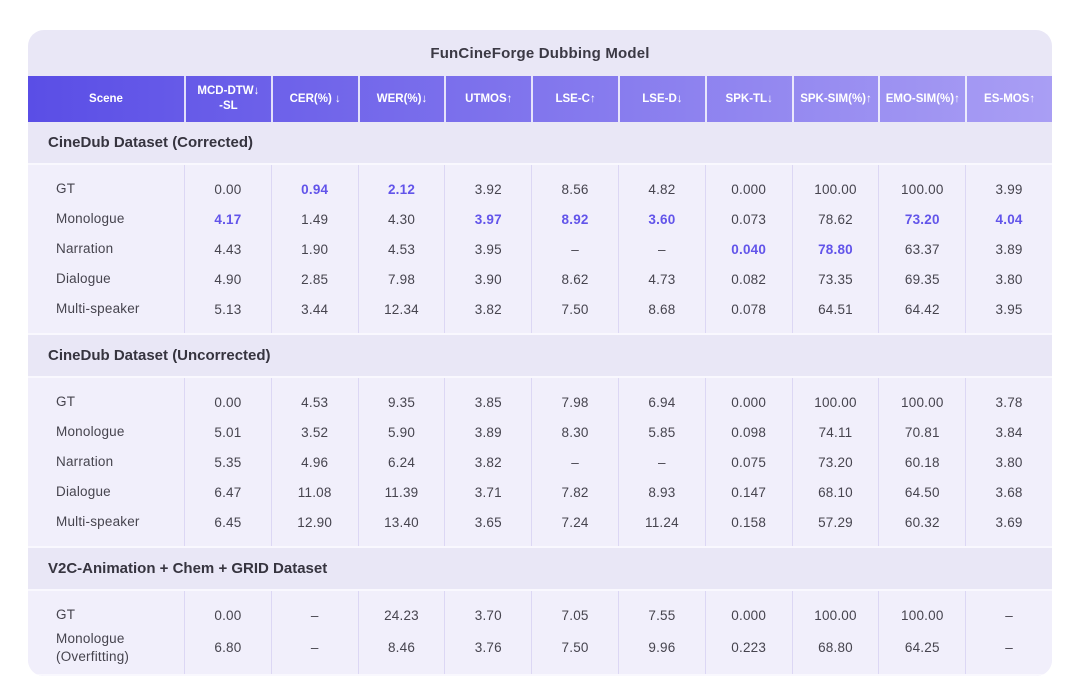 Image resolution: width=1080 pixels, height=695 pixels. Describe the element at coordinates (401, 249) in the screenshot. I see `cell: 4.53` at that location.